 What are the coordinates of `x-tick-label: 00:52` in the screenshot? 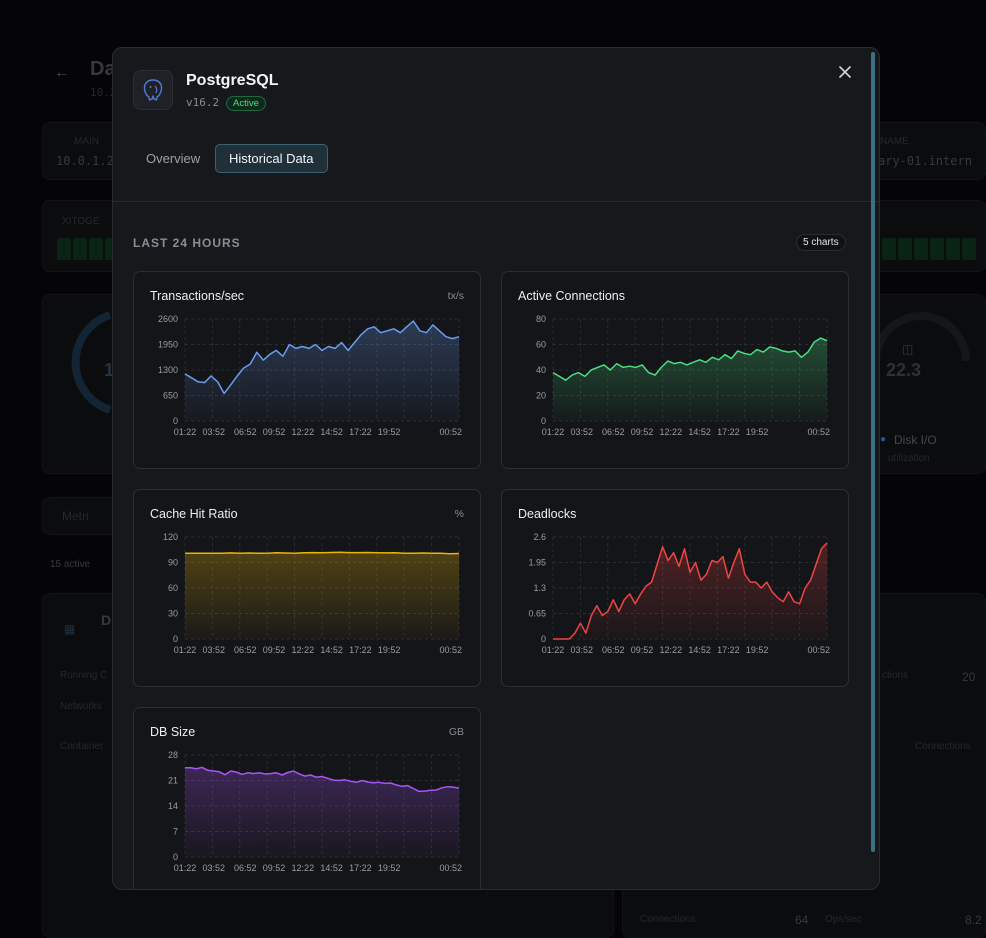 It's located at (451, 432).